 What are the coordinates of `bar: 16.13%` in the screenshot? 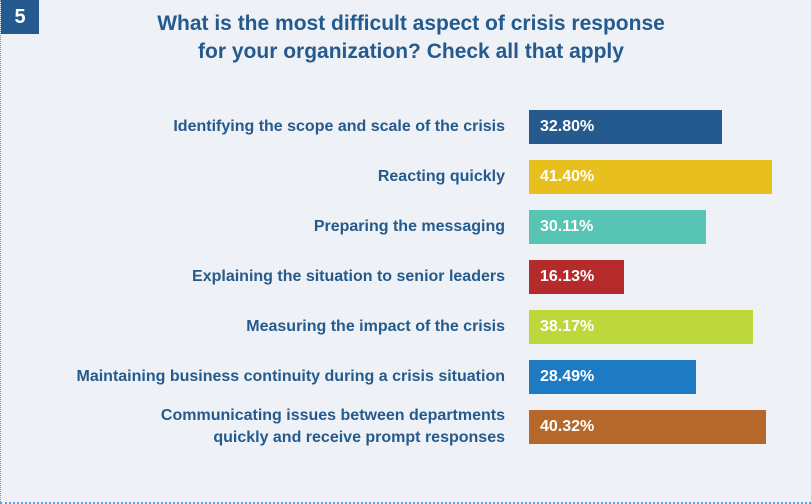 It's located at (576, 277).